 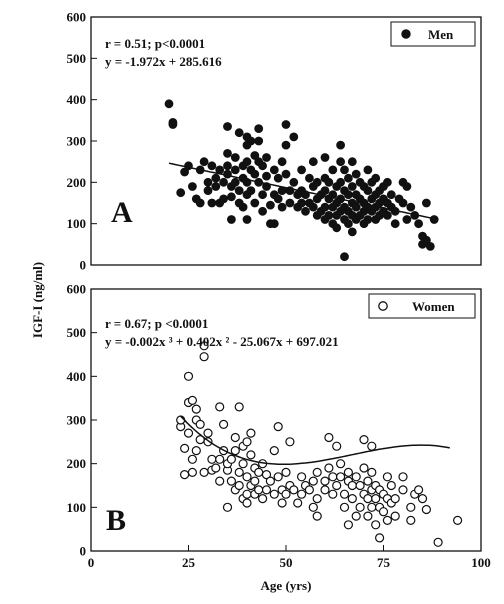 What do you see at coordinates (82, 141) in the screenshot?
I see `y-tick-labels: 0 100 200 300 400 500 600` at bounding box center [82, 141].